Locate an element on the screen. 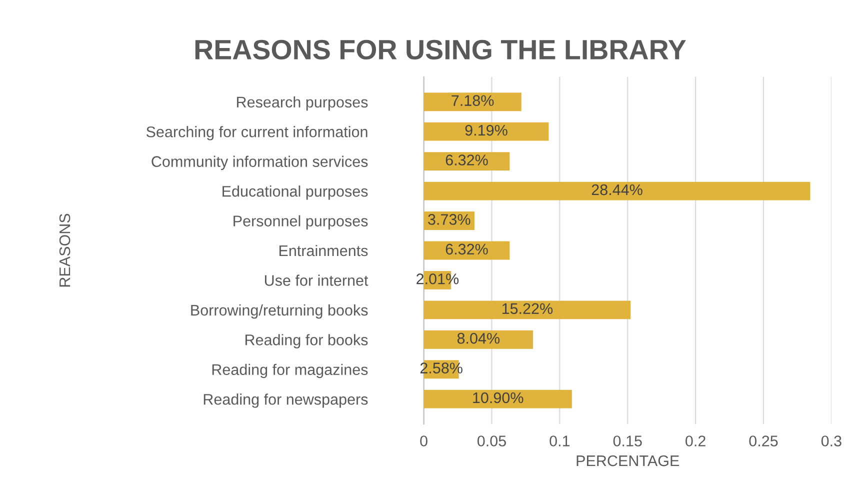  y-tick-label: Reading for books is located at coordinates (307, 341).